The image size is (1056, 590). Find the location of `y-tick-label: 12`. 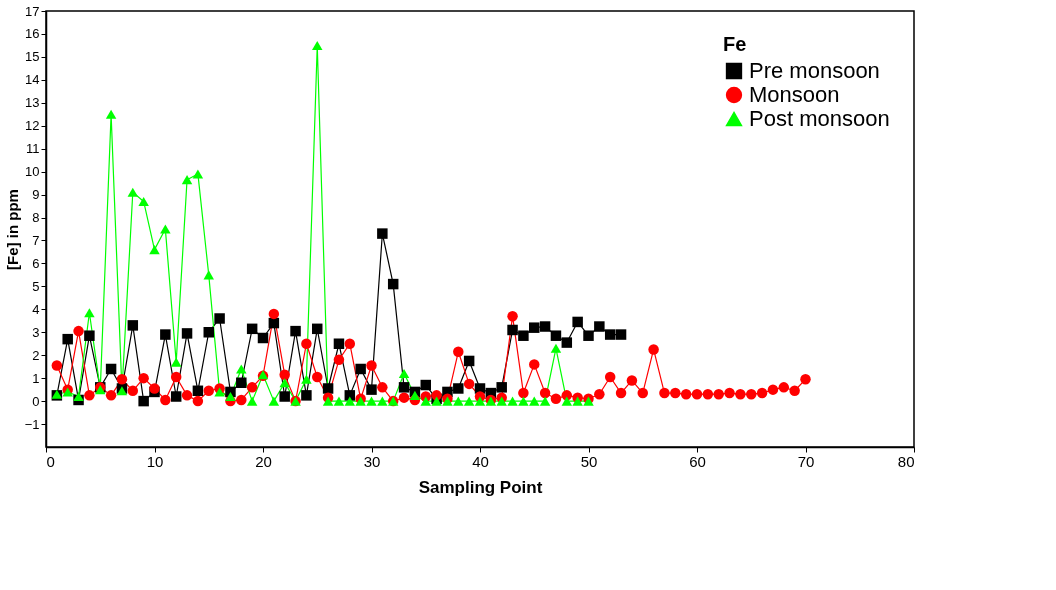

y-tick-label: 12 is located at coordinates (32, 126).